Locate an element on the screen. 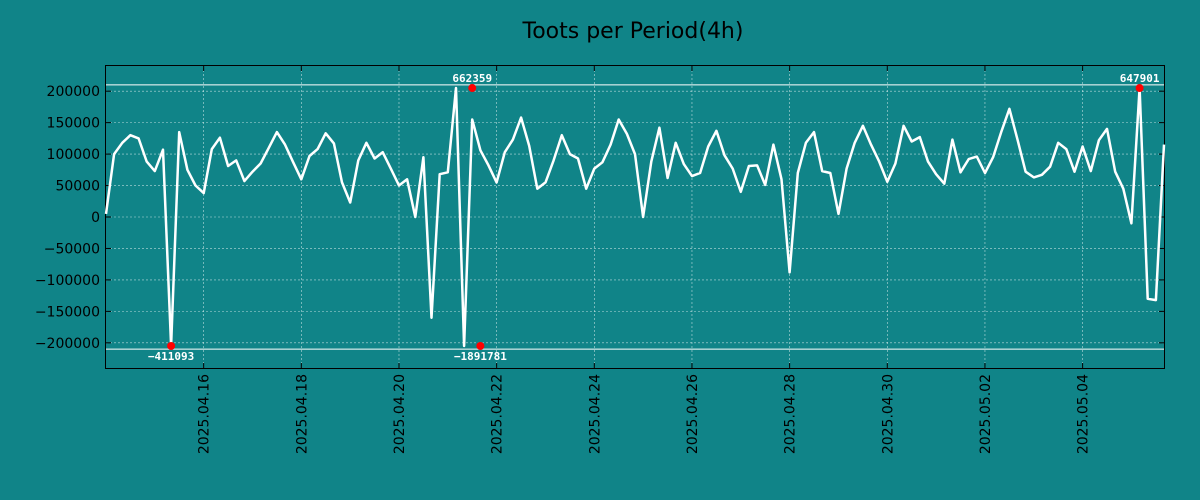 The image size is (1200, 500). annotation-label: 647901 is located at coordinates (1140, 78).